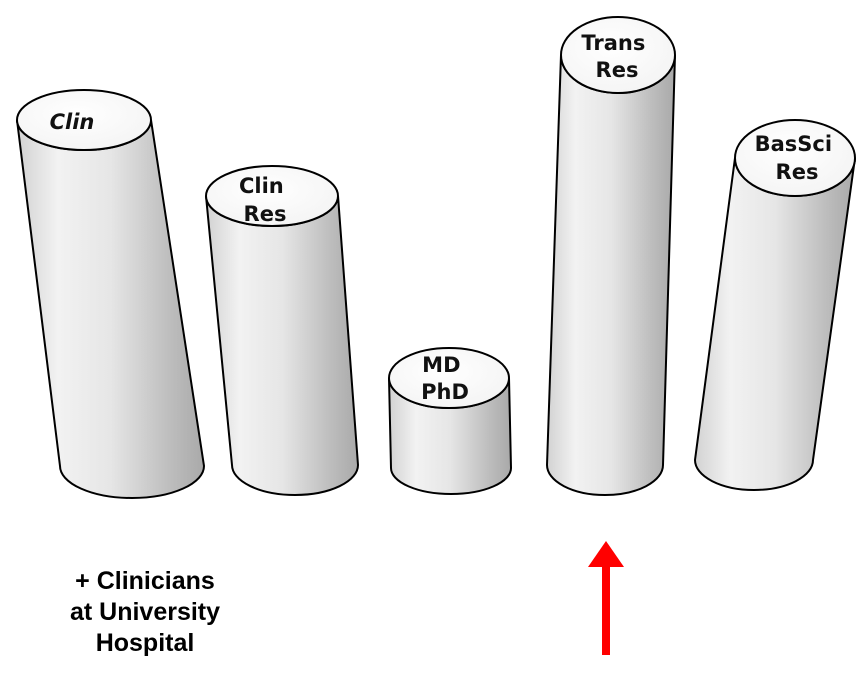 The width and height of the screenshot is (858, 679). Describe the element at coordinates (610, 275) in the screenshot. I see `cylinder-trans-res-body` at that location.